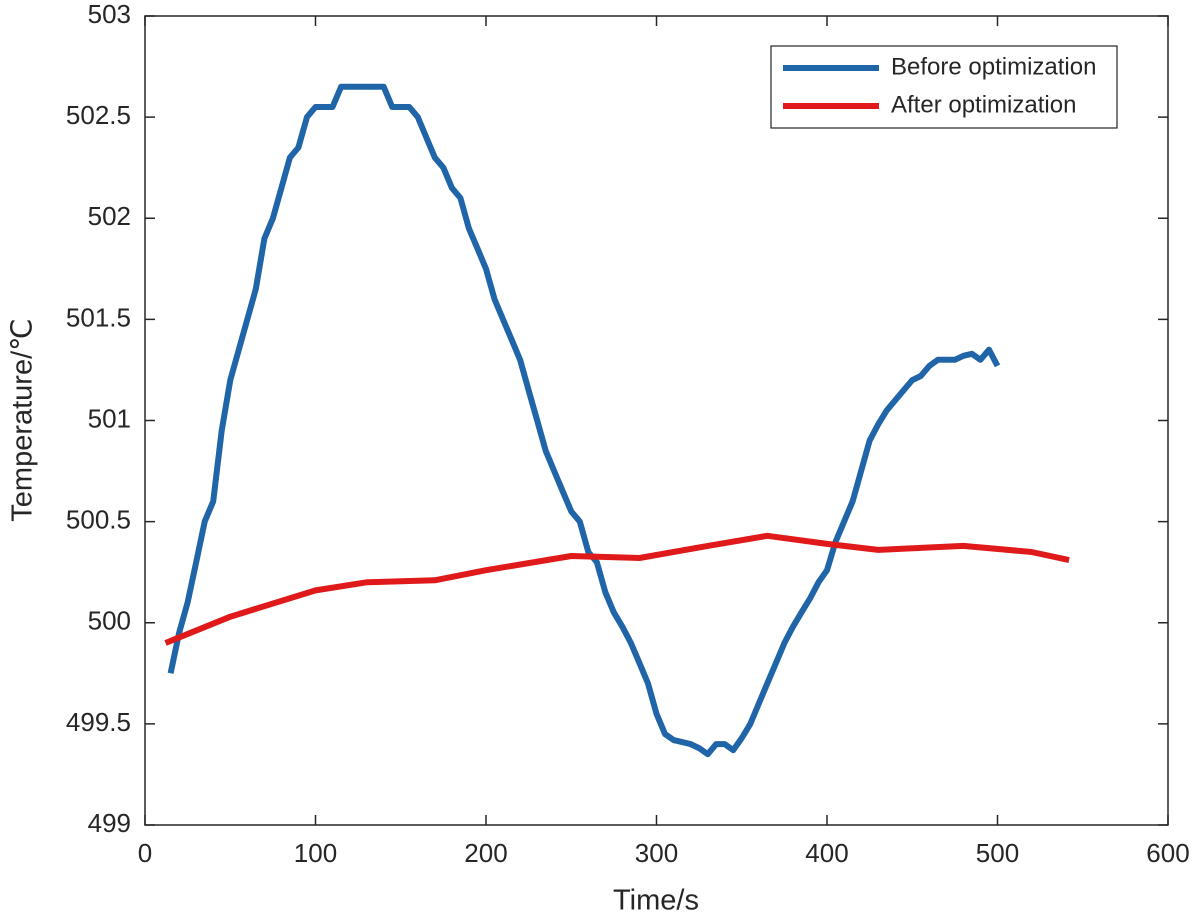 Image resolution: width=1200 pixels, height=921 pixels. What do you see at coordinates (826, 853) in the screenshot?
I see `x-tick-label: 400` at bounding box center [826, 853].